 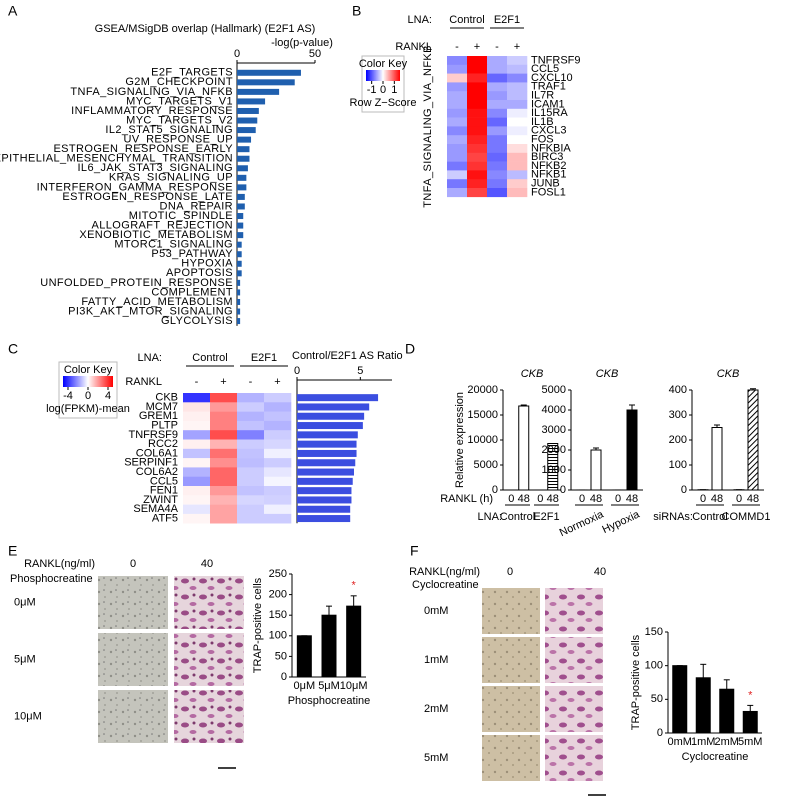 What do you see at coordinates (207, 264) in the screenshot?
I see `category-label: HYPOXIA` at bounding box center [207, 264].